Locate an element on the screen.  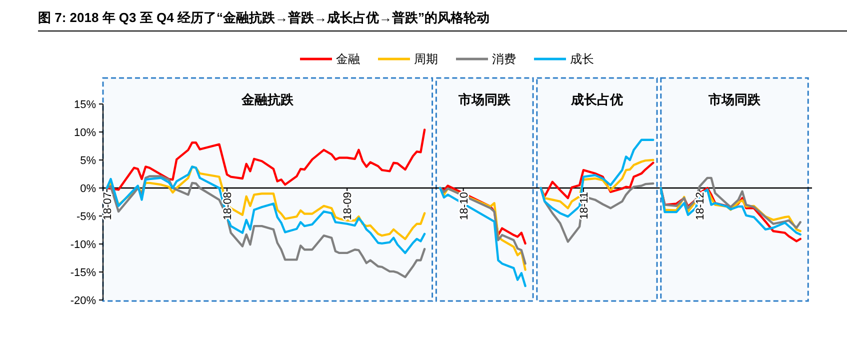
y-tick-label: -5% is located at coordinates (86, 217).